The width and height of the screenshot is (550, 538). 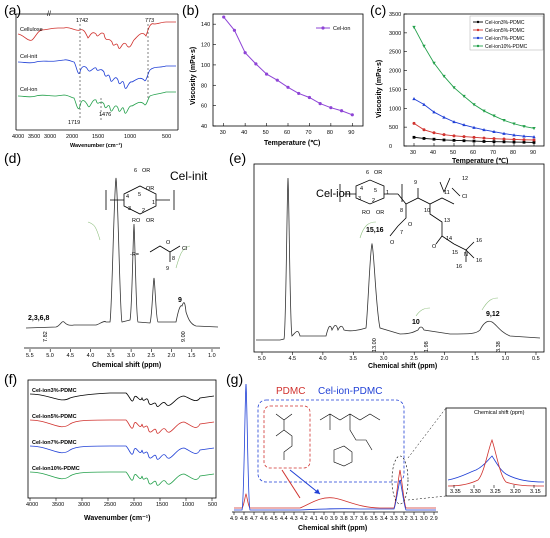 I want to click on panel-d-x-tick-label: 4.0, so click(x=91, y=356).